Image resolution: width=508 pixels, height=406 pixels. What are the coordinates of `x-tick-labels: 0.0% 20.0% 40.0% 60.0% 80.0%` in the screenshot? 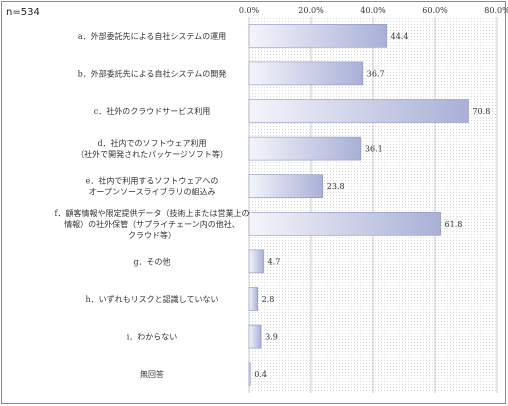 It's located at (373, 10).